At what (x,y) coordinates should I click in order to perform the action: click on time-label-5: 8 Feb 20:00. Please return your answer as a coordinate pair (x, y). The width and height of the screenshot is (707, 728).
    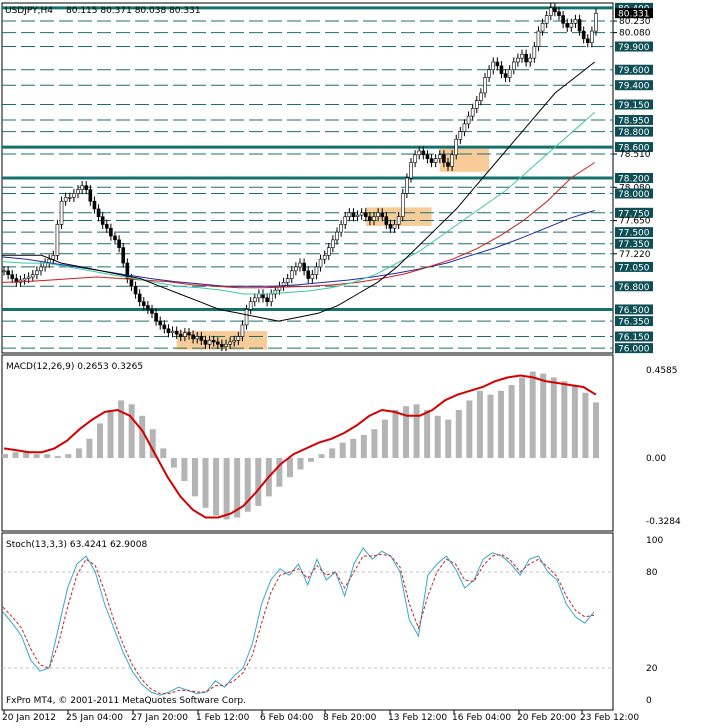
    Looking at the image, I should click on (350, 718).